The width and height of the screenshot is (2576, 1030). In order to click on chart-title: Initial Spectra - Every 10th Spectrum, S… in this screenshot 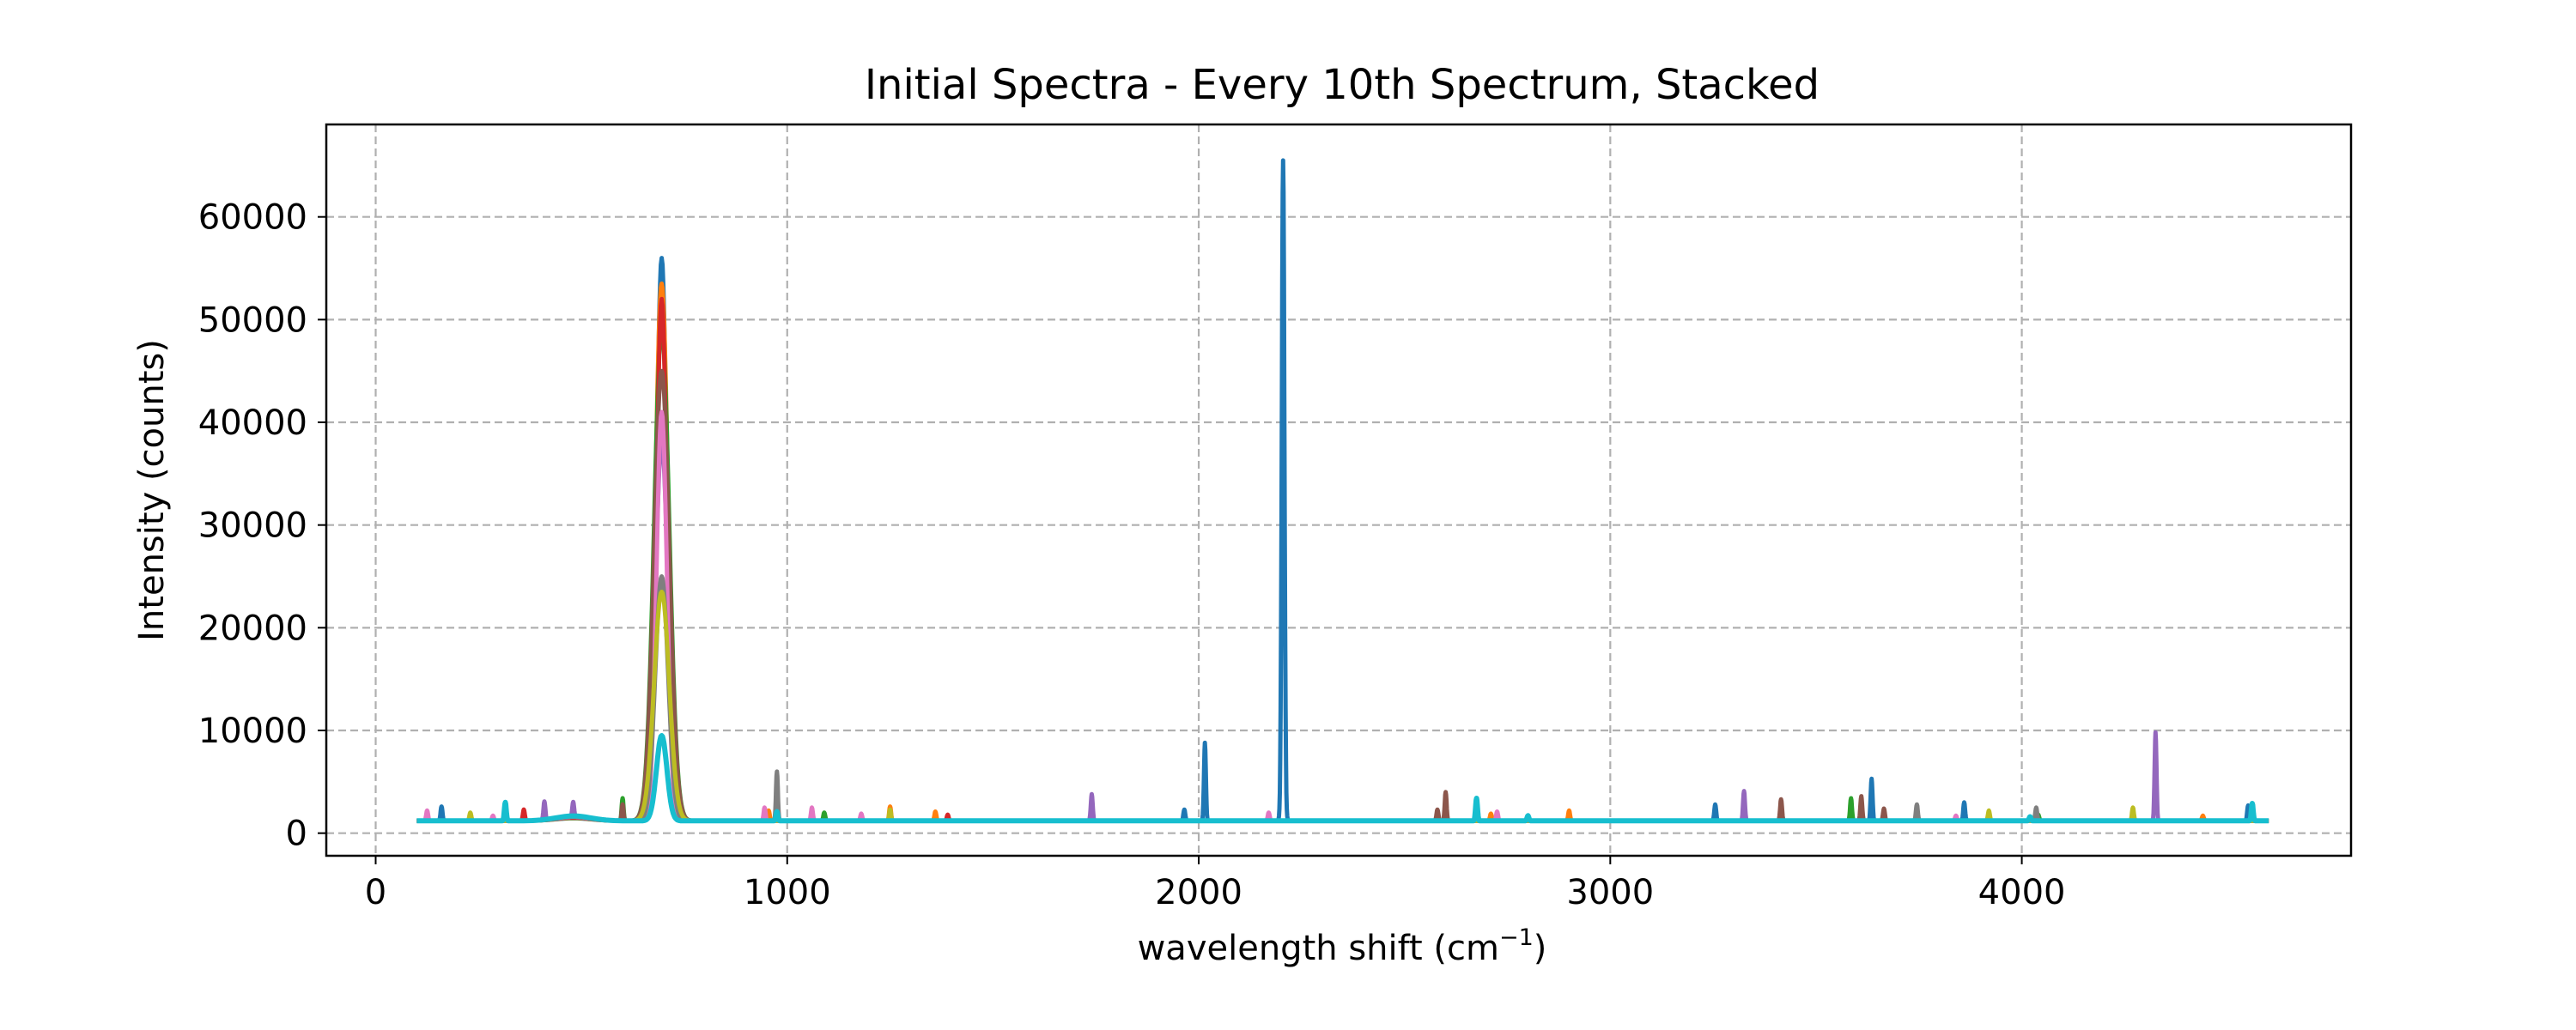, I will do `click(1342, 85)`.